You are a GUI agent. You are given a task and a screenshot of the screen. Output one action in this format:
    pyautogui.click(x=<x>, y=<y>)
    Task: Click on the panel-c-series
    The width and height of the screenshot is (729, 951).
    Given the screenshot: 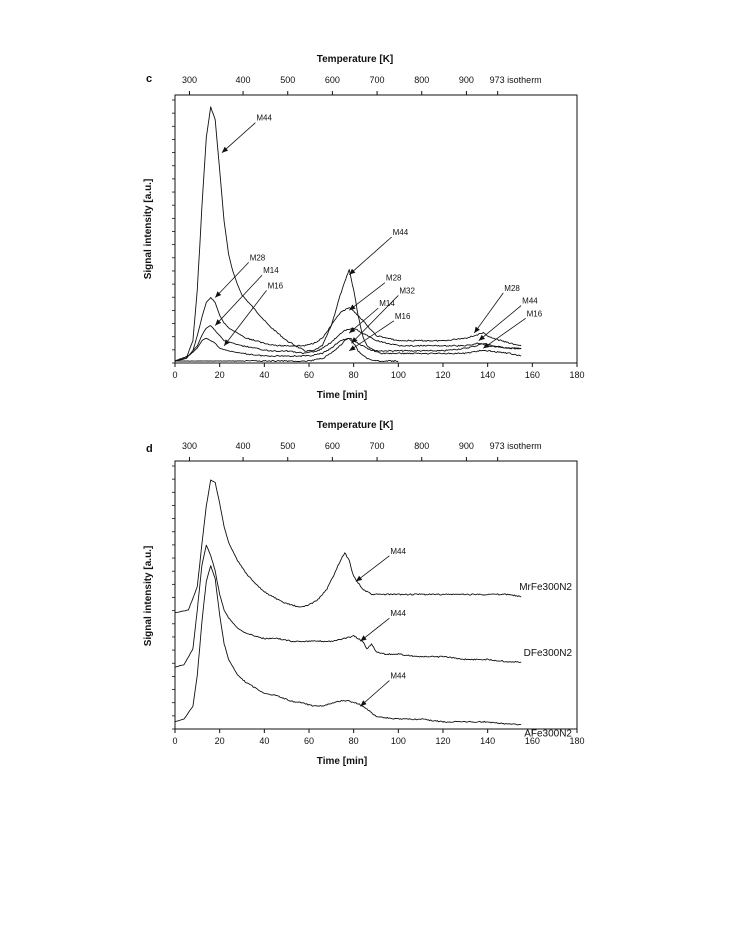 What is the action you would take?
    pyautogui.click(x=348, y=234)
    